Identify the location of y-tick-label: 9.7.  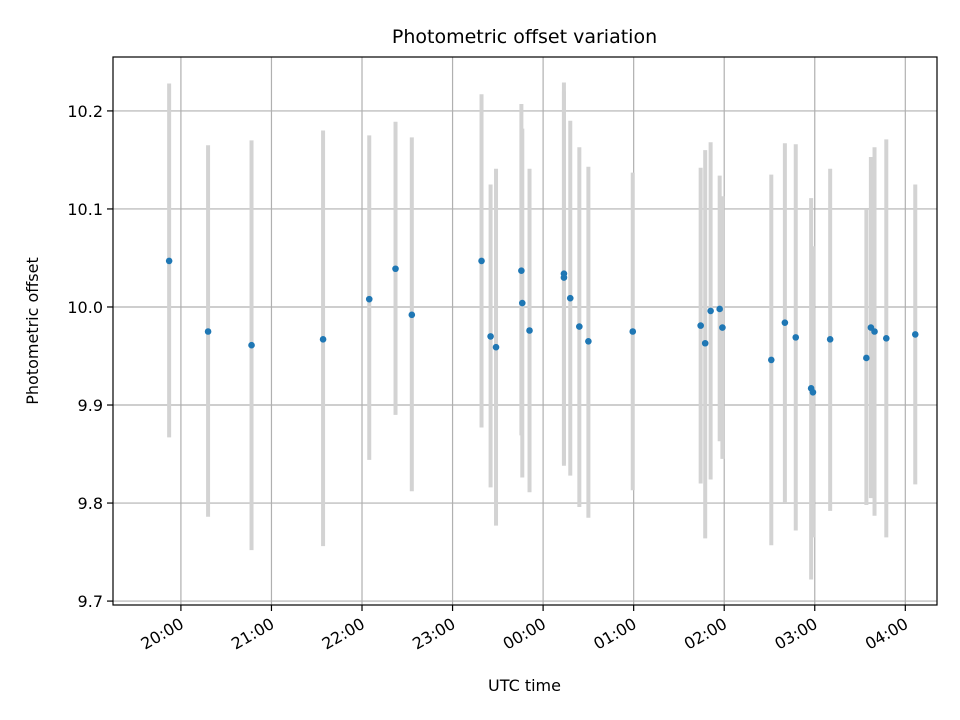
(90, 601).